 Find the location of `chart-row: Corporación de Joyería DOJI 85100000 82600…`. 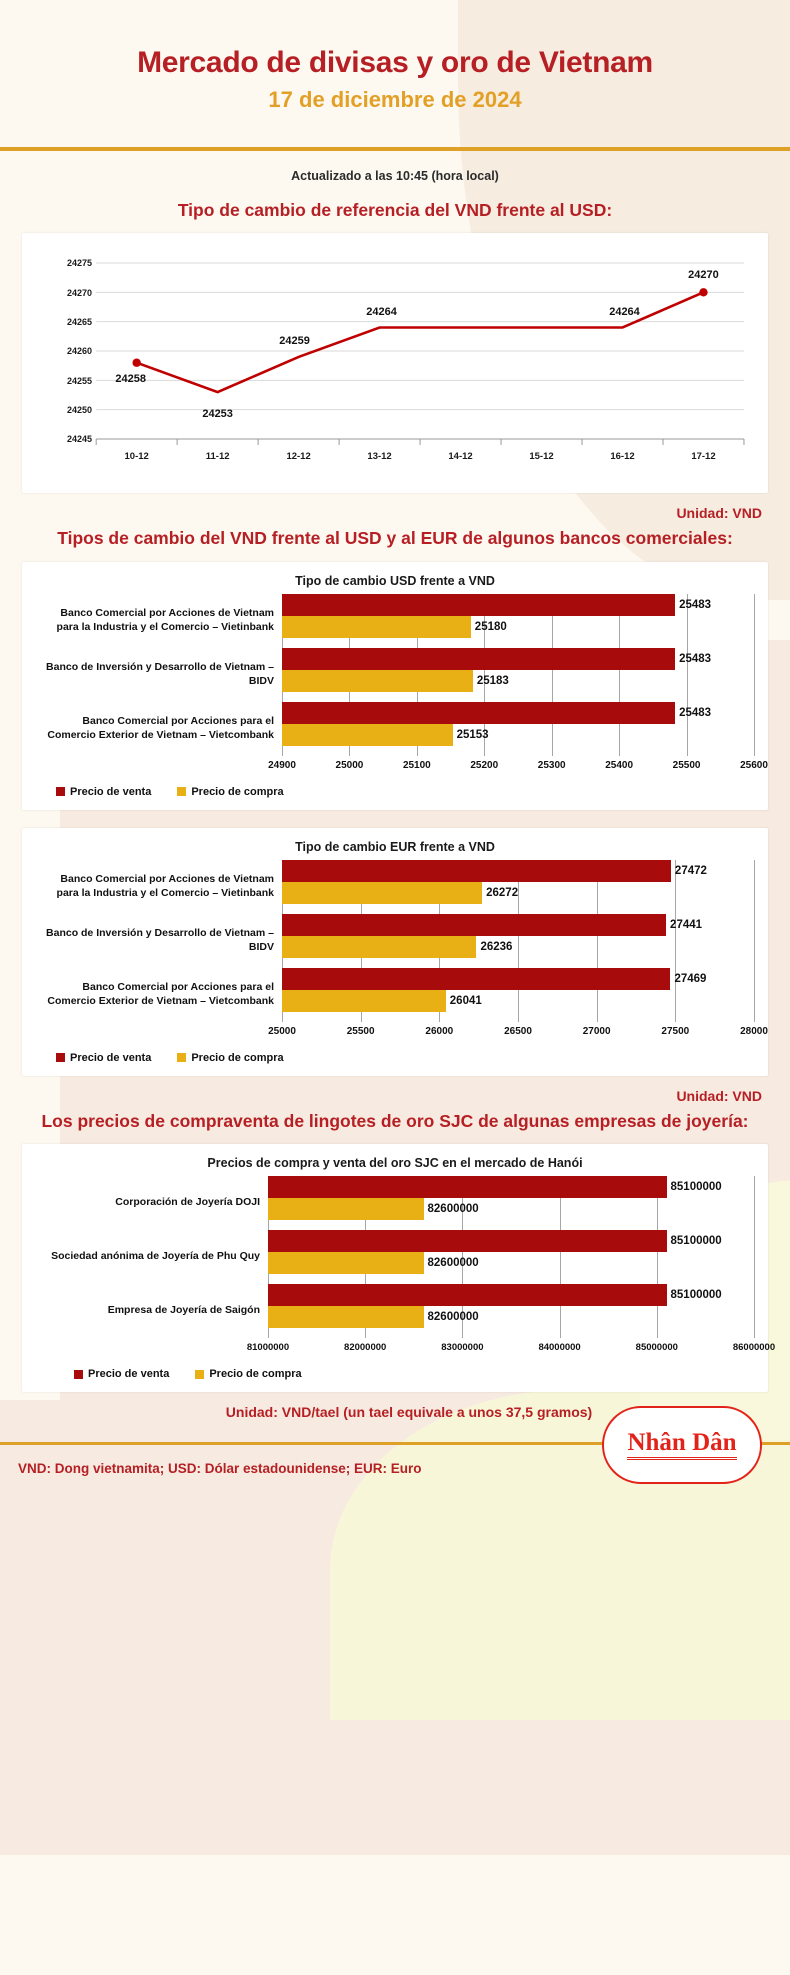

chart-row: Corporación de Joyería DOJI 85100000 82600… is located at coordinates (395, 1203).